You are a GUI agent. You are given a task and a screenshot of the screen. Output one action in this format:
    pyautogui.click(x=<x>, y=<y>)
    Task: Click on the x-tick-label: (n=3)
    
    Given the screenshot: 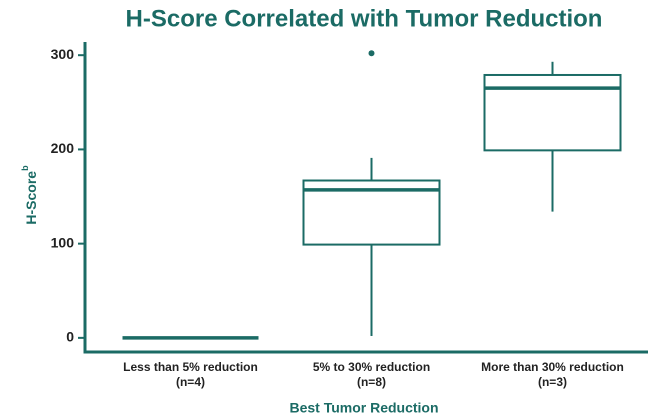 What is the action you would take?
    pyautogui.click(x=552, y=382)
    